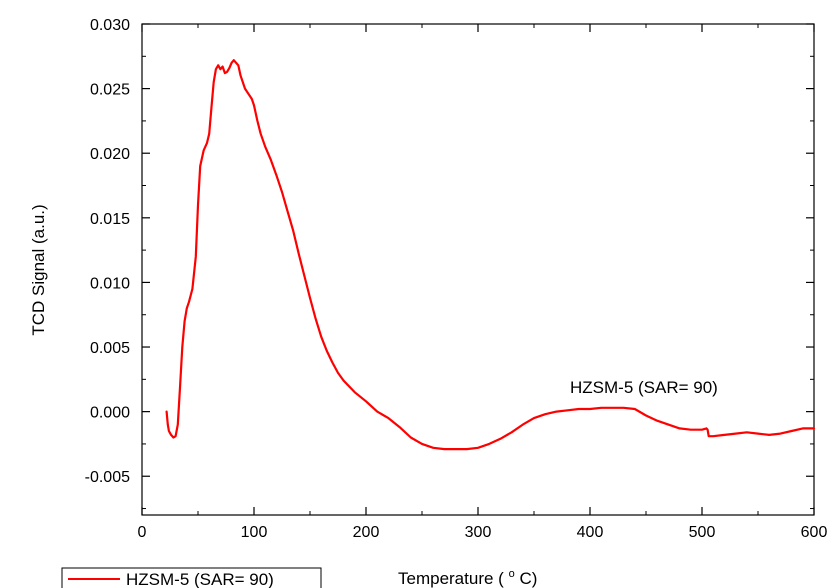 The height and width of the screenshot is (588, 836). What do you see at coordinates (814, 532) in the screenshot?
I see `x-tick-label: 600` at bounding box center [814, 532].